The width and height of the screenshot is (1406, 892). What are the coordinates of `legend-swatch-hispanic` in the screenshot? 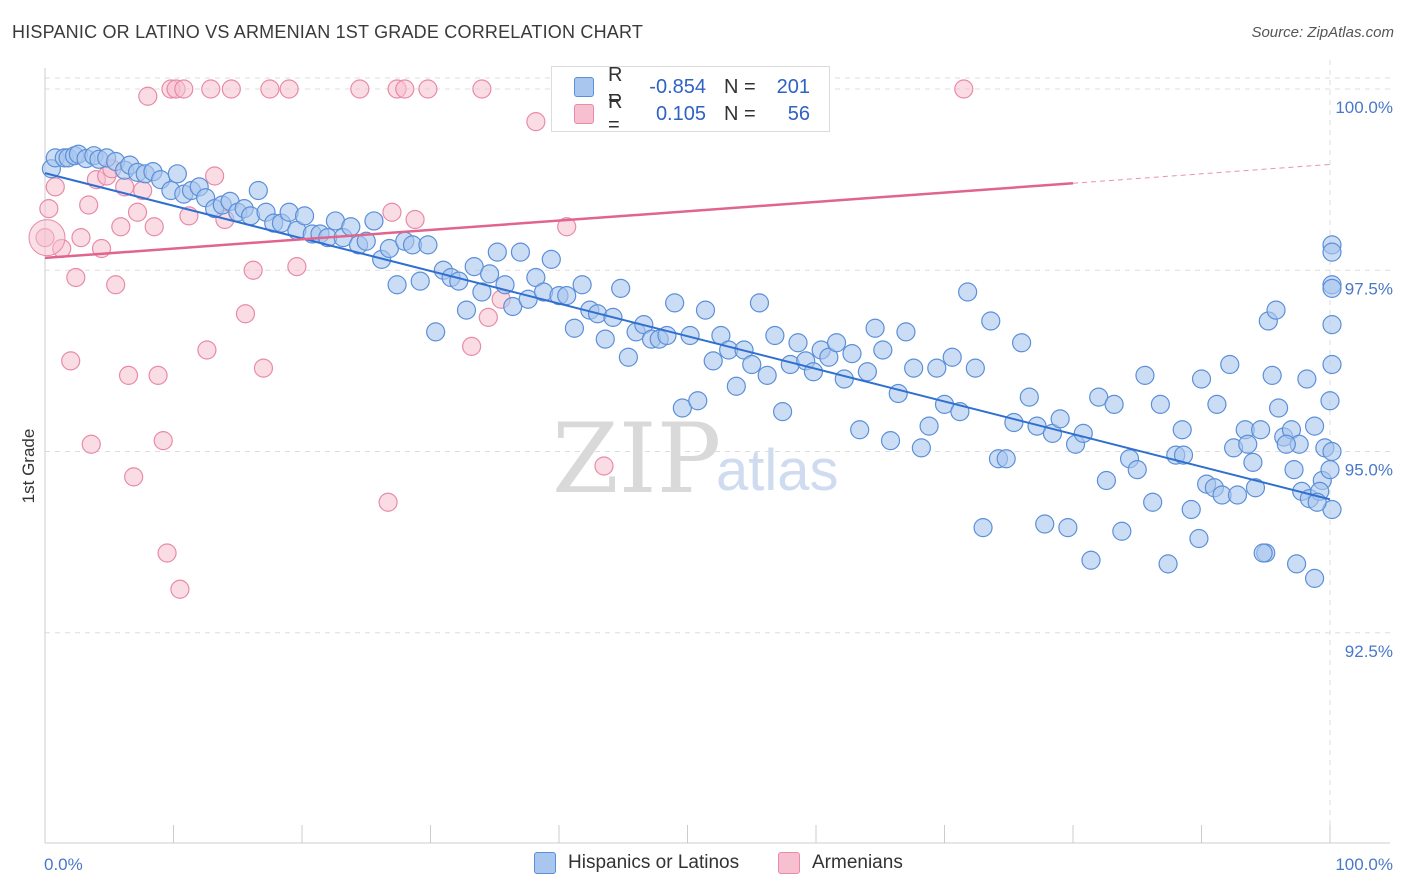 It's located at (584, 87).